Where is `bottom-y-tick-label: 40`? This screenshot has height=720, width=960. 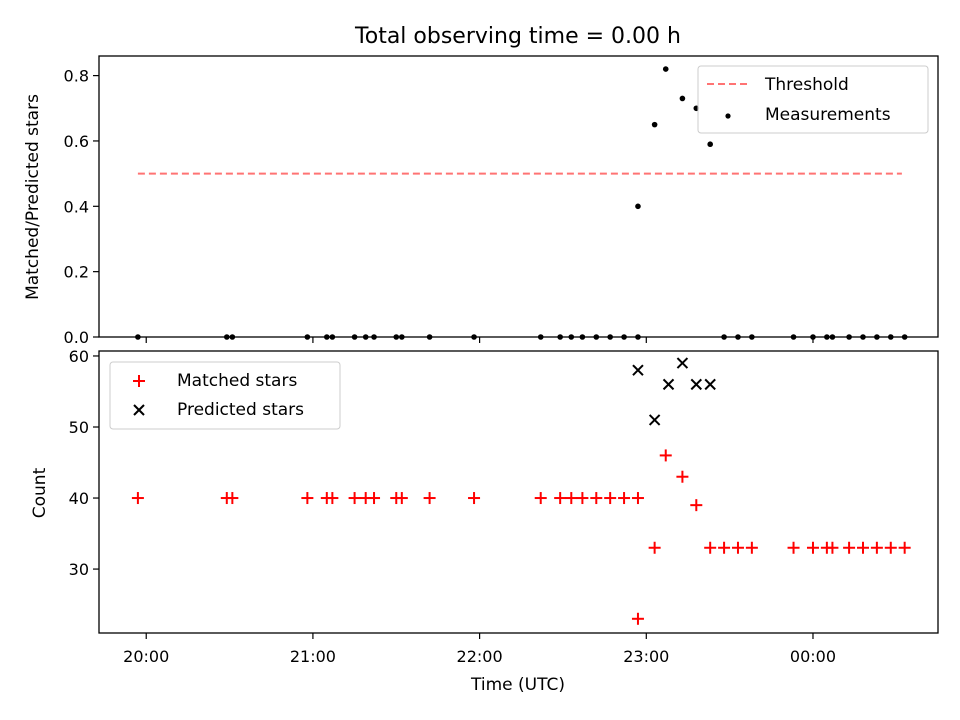
bottom-y-tick-label: 40 is located at coordinates (79, 498).